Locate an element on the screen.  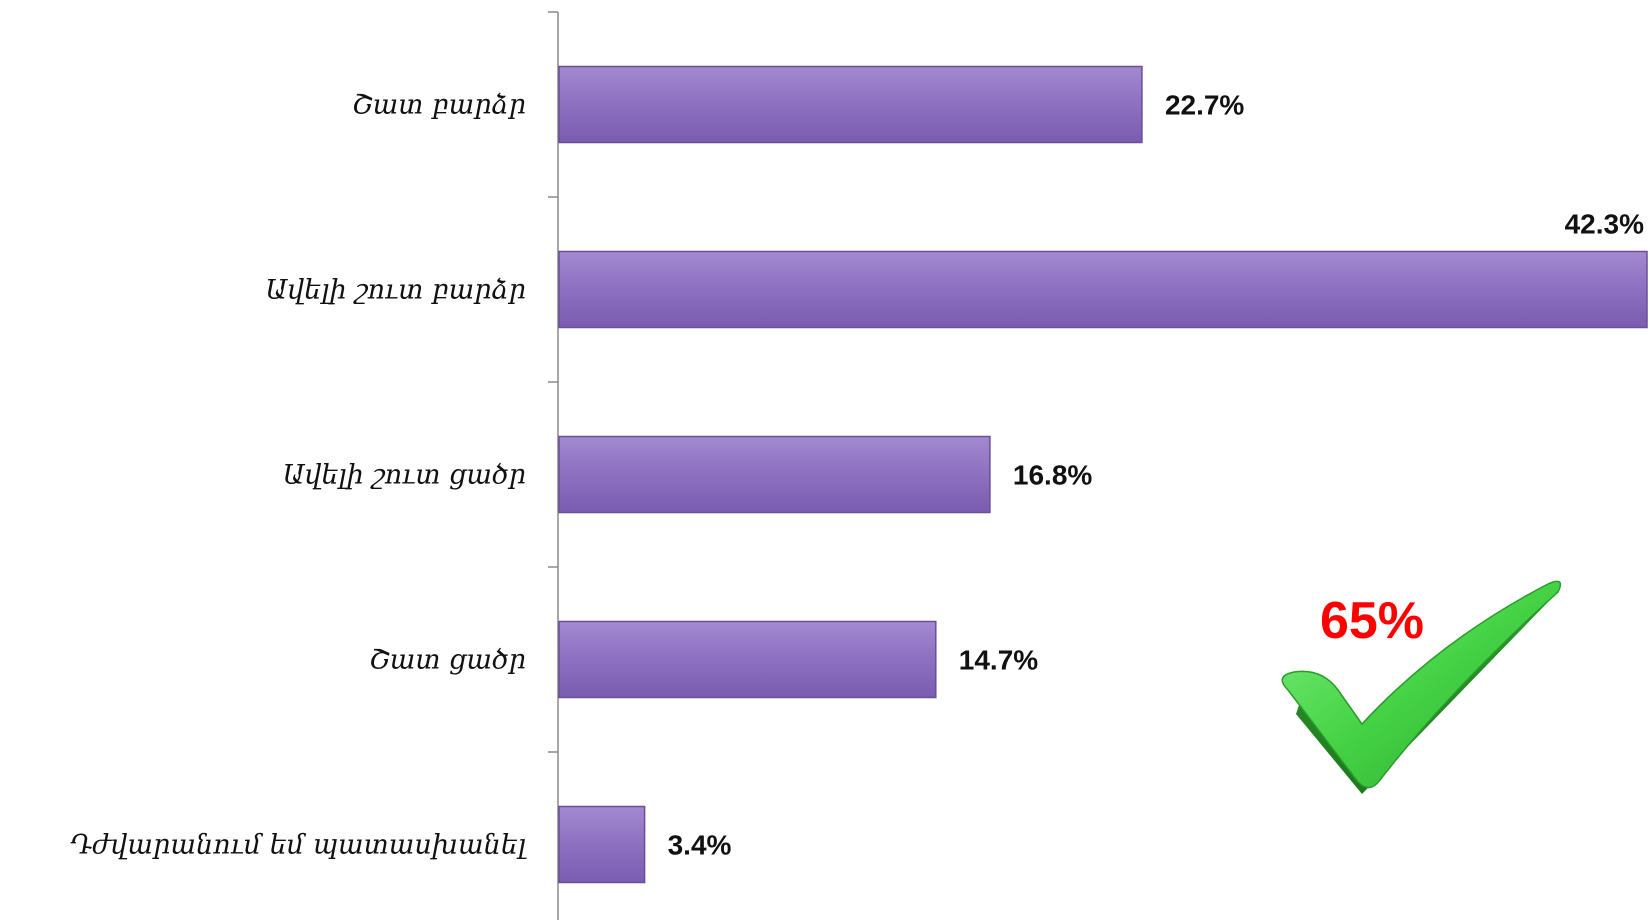
category-label: Դժվարանում եմ պատասխանել is located at coordinates (298, 845).